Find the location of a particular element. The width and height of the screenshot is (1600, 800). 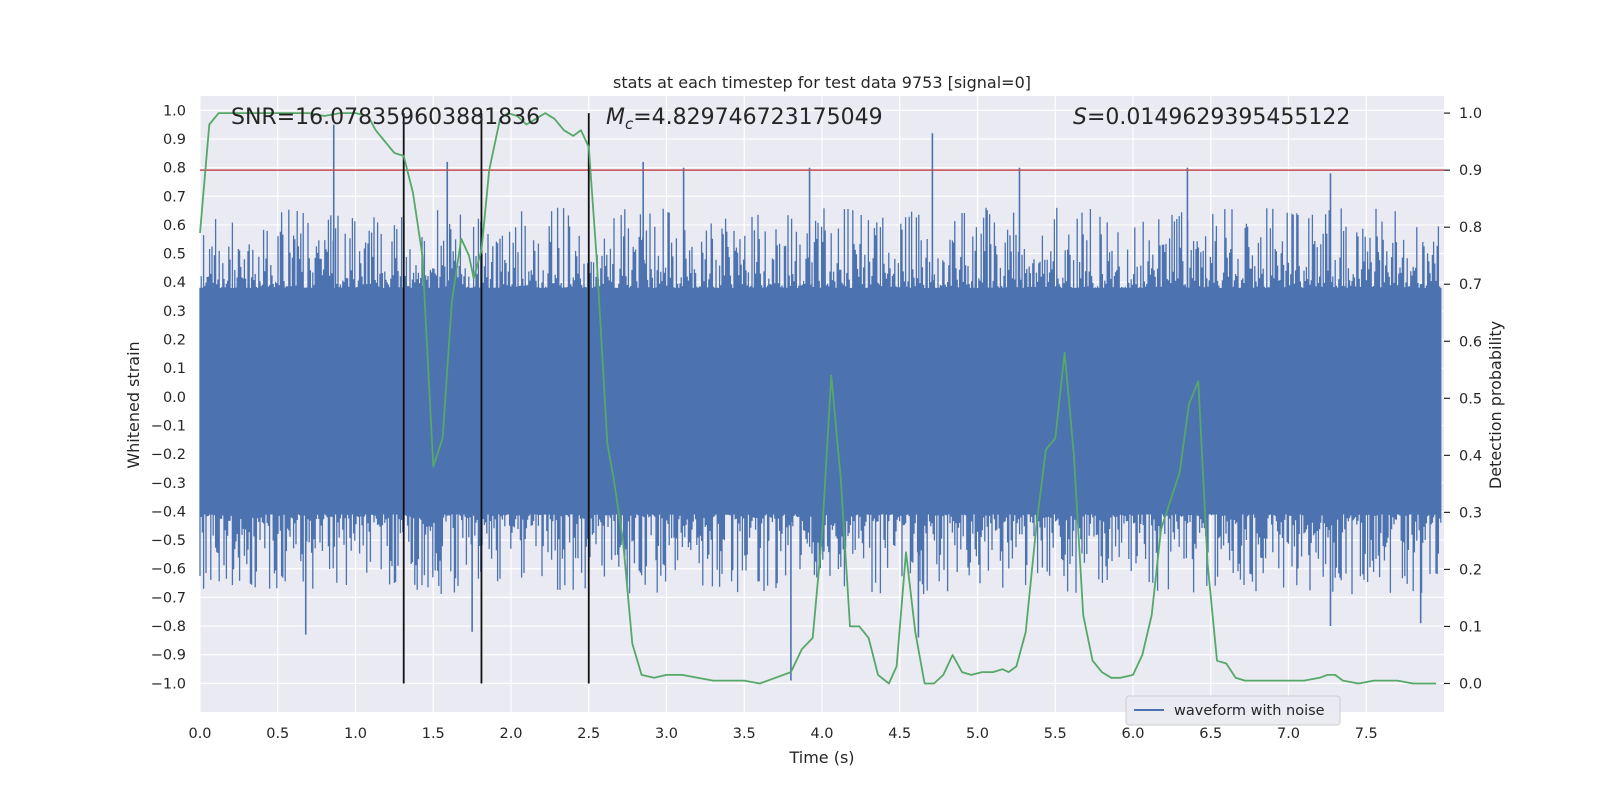

y-tick-label: 0.2 is located at coordinates (174, 341).